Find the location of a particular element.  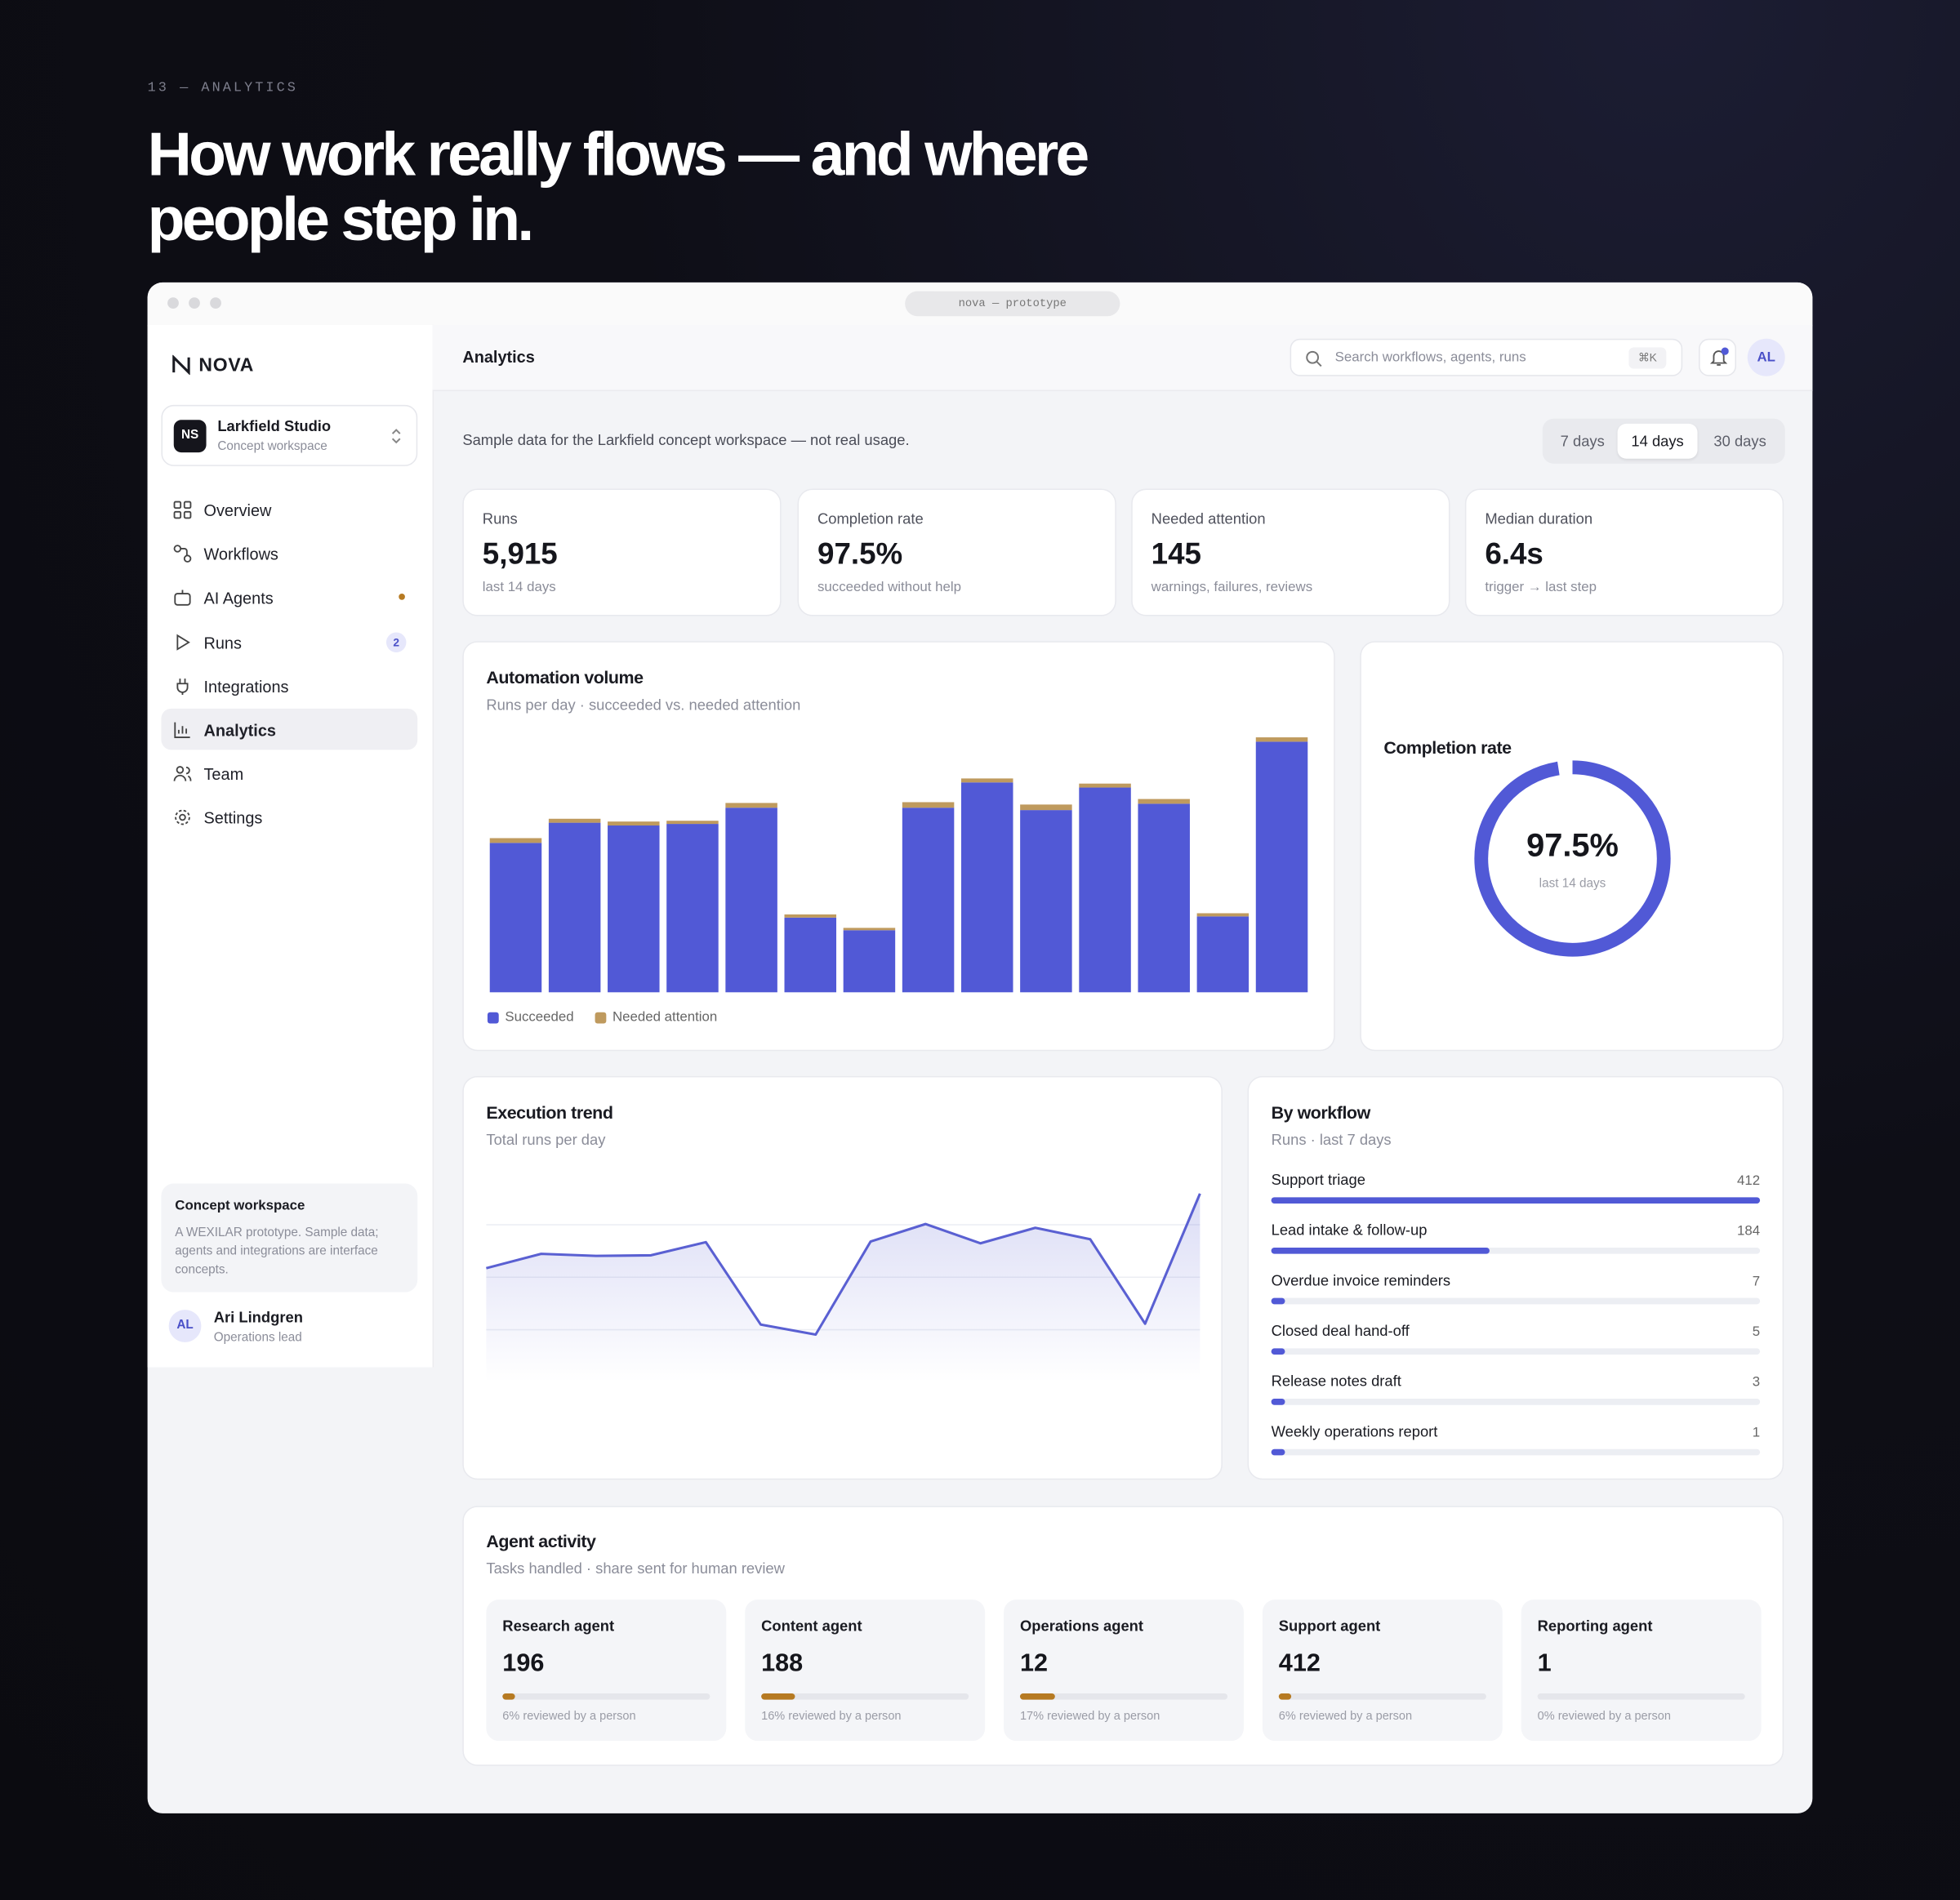

kpi-card: Runs 5,915 last 14 days is located at coordinates (622, 552).